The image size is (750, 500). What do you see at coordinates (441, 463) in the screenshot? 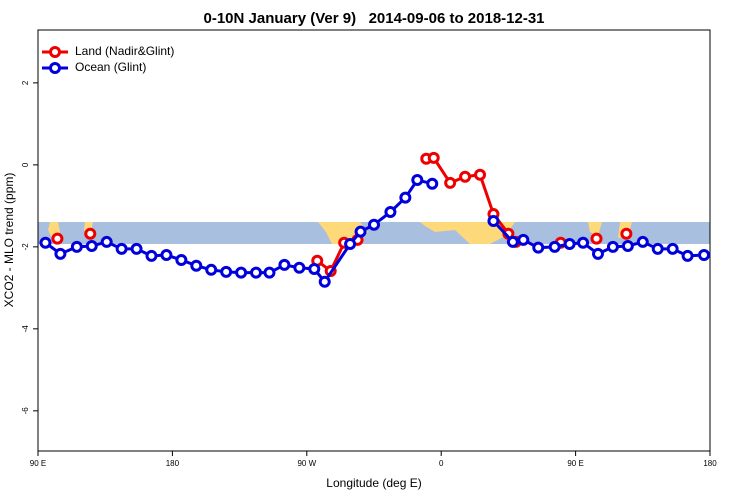
I see `x-tick-label: 0` at bounding box center [441, 463].